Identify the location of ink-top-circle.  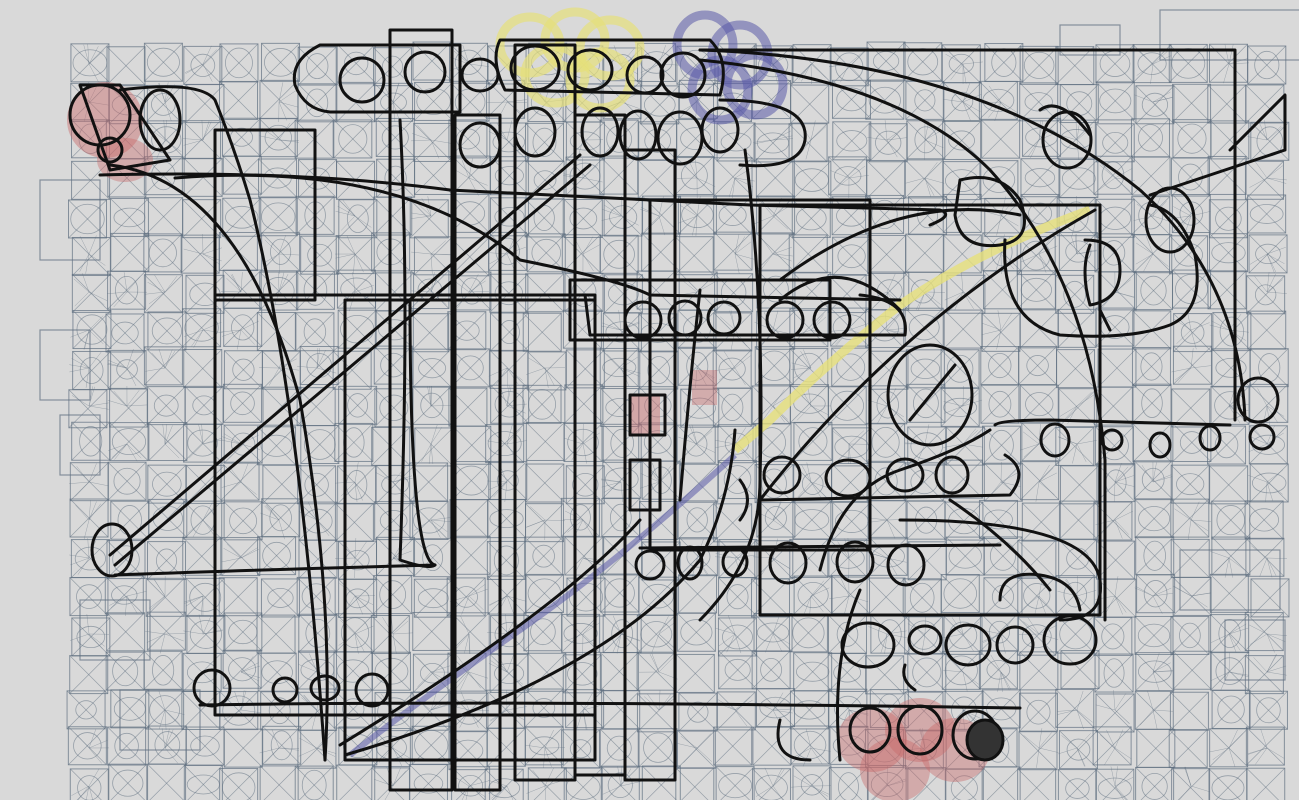
(683, 75).